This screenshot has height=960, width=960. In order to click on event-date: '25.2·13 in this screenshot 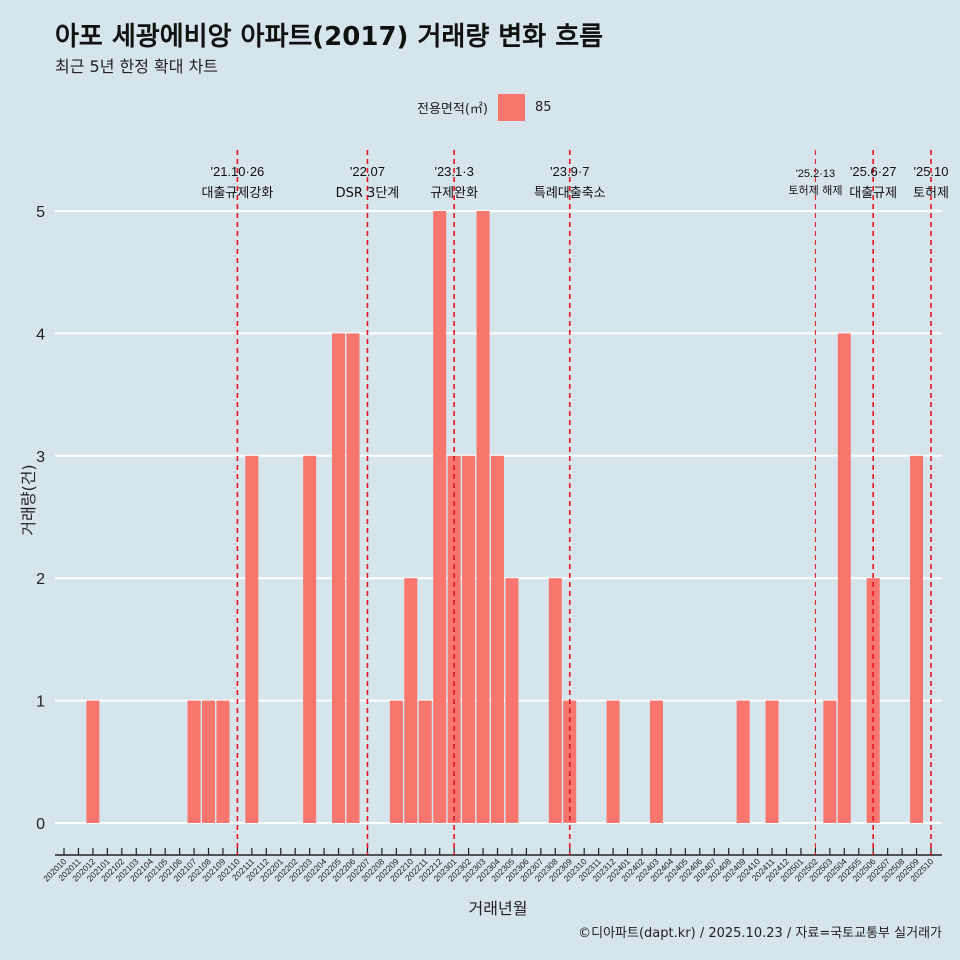, I will do `click(815, 174)`.